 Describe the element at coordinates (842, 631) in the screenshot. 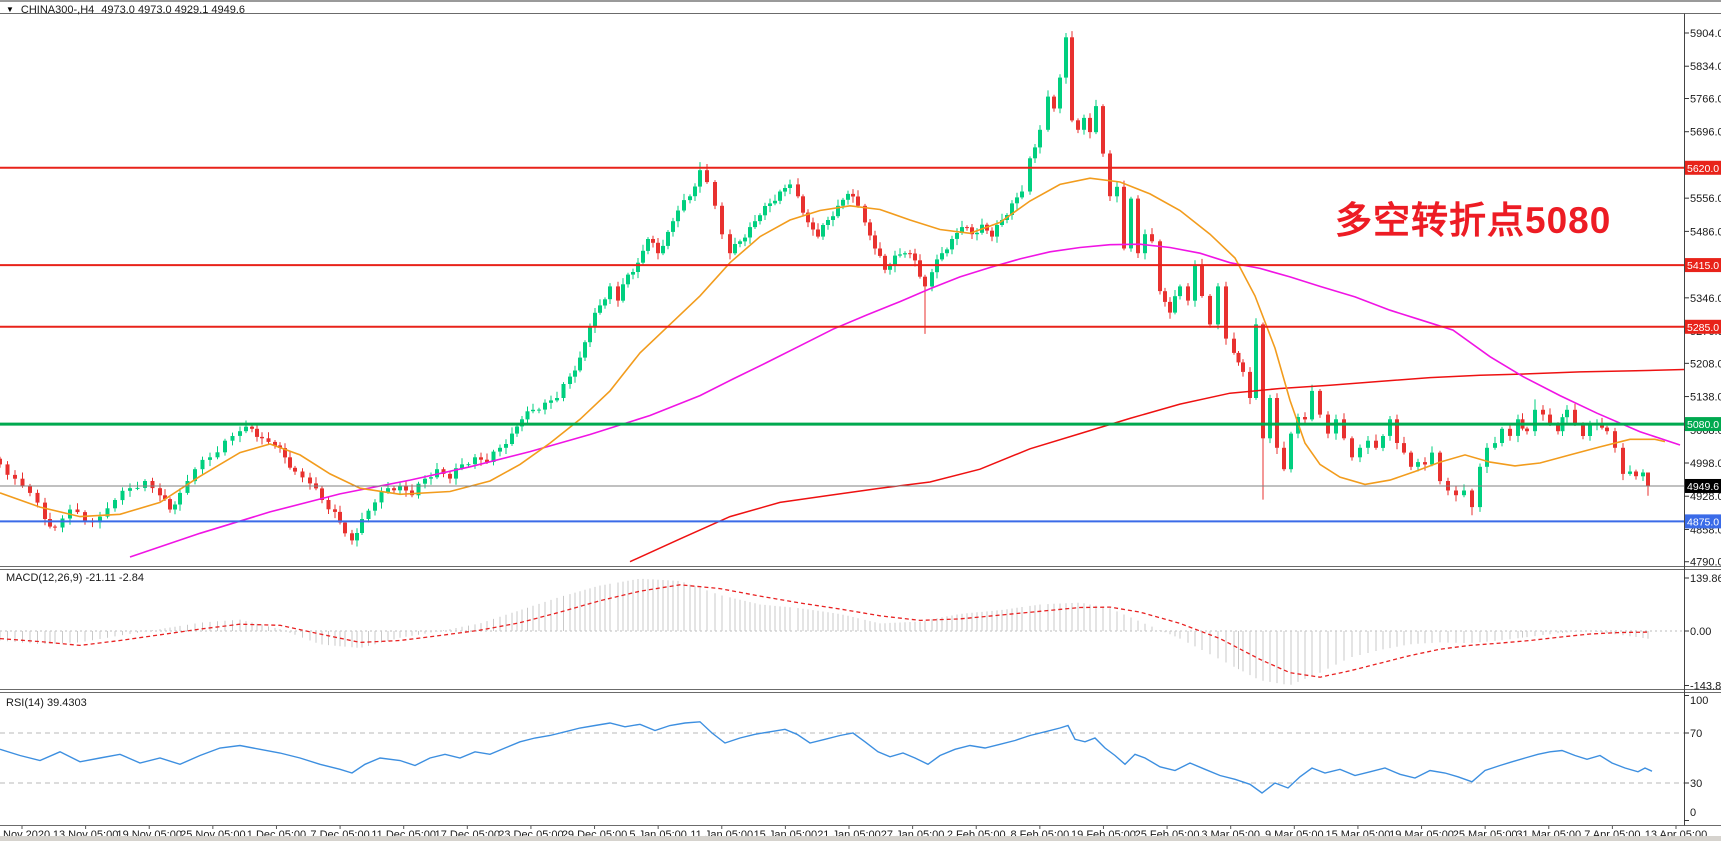

I see `macd-panel-group` at that location.